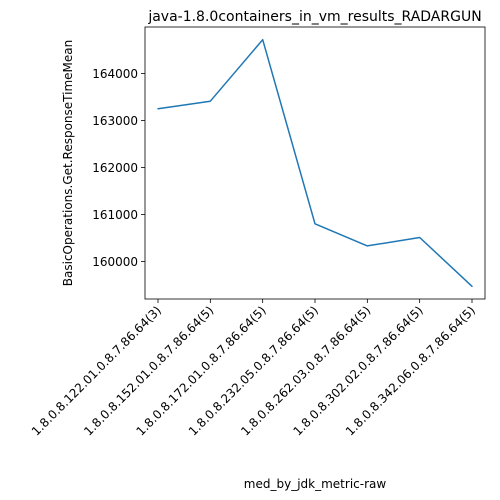 Image resolution: width=500 pixels, height=500 pixels. Describe the element at coordinates (315, 484) in the screenshot. I see `x-axis-label: med_by_jdk_metric-raw` at that location.